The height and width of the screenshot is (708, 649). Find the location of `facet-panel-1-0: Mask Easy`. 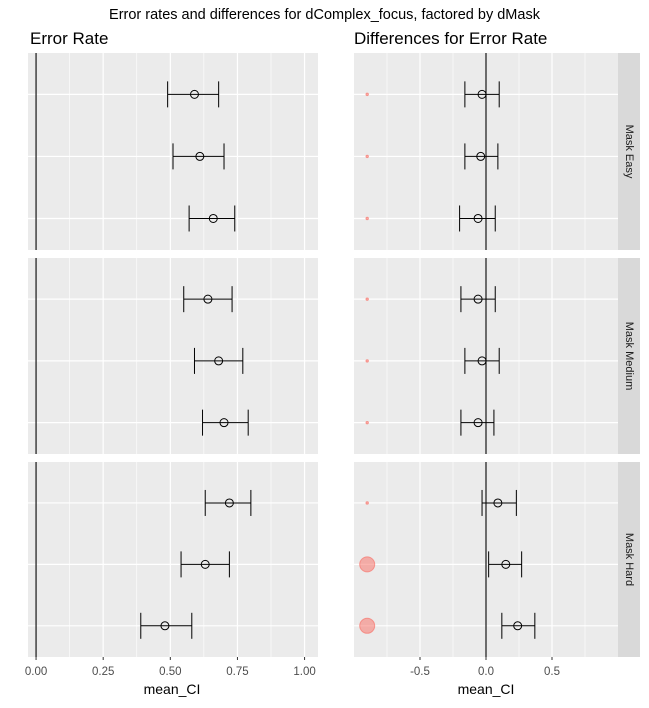

facet-panel-1-0: Mask Easy is located at coordinates (497, 151).